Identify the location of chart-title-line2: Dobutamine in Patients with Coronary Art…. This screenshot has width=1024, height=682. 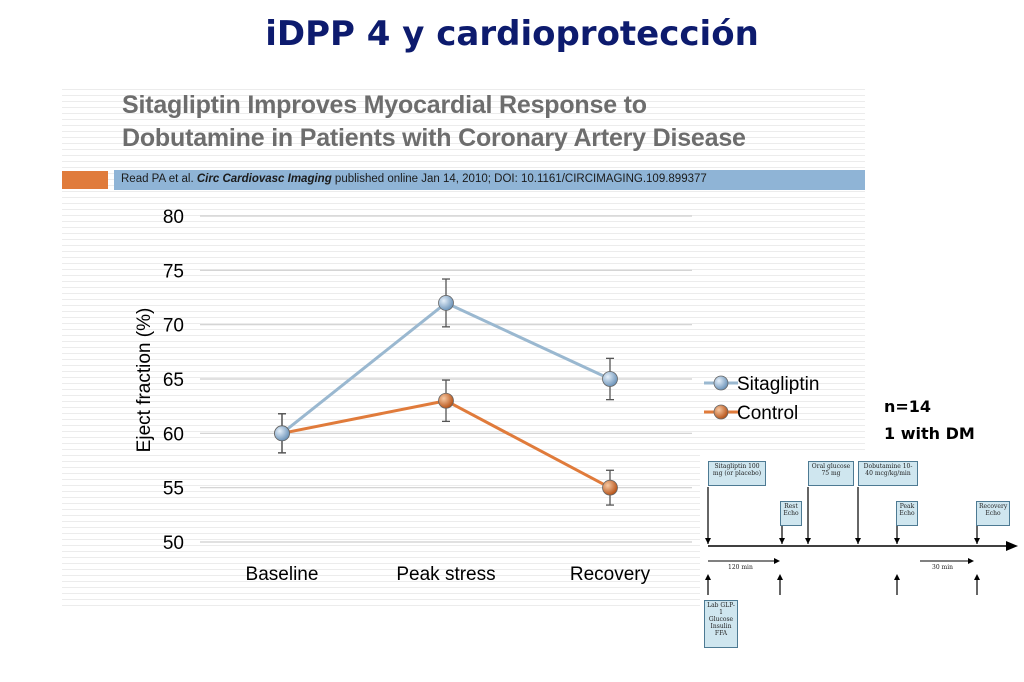
(434, 138).